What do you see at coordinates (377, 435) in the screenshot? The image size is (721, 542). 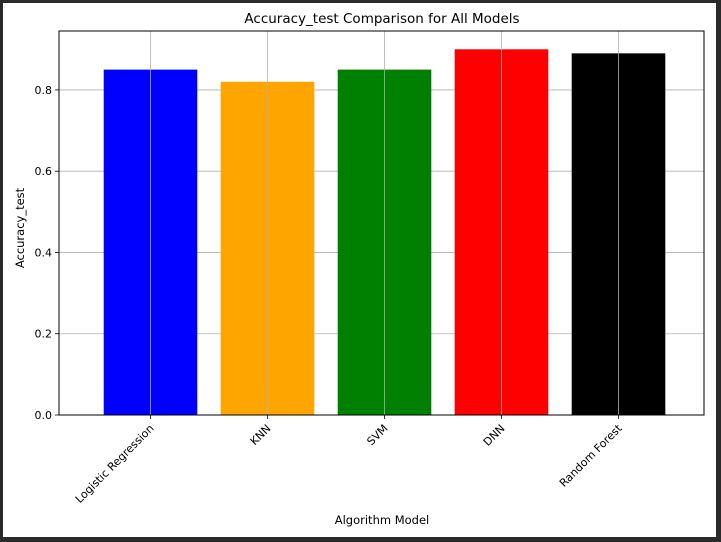 I see `x-tick-label: SVM` at bounding box center [377, 435].